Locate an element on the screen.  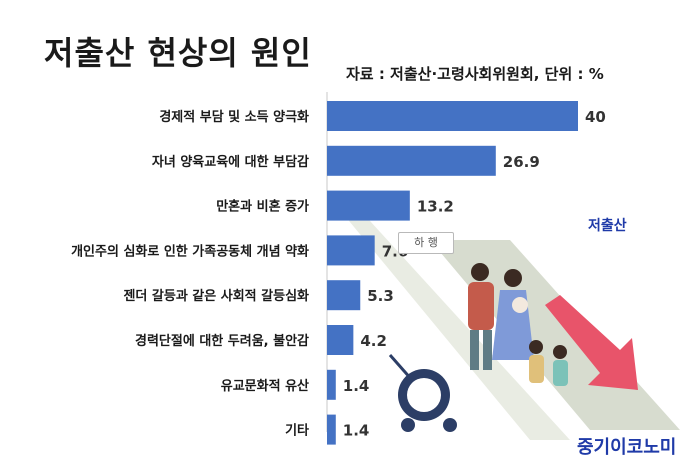
decline-label: 저출산 is located at coordinates (607, 226).